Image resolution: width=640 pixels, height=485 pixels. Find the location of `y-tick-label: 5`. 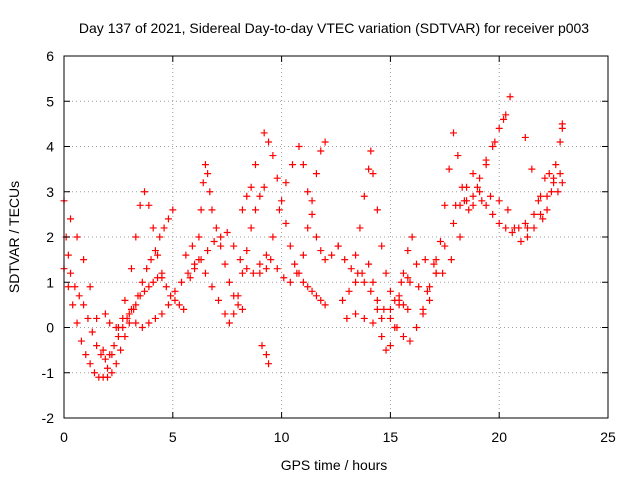

y-tick-label: 5 is located at coordinates (50, 101).